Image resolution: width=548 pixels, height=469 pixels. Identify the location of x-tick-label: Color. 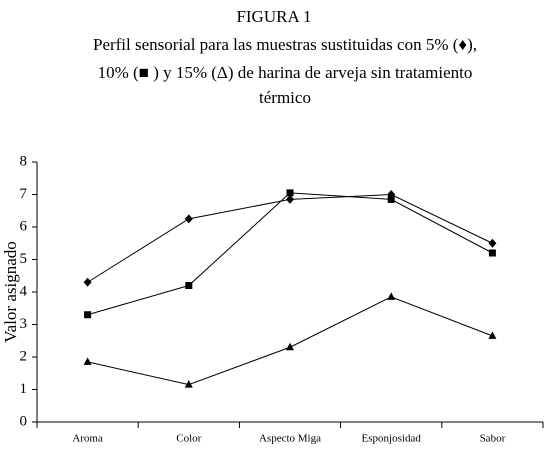
(188, 439).